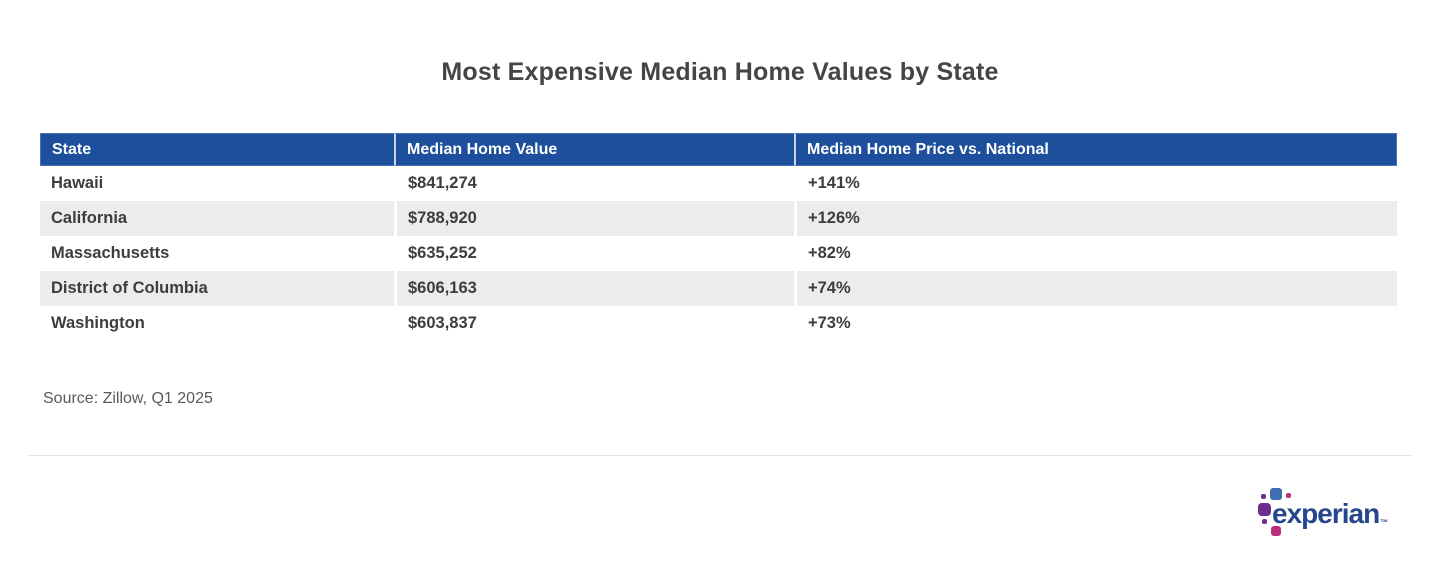  I want to click on cell-state: Massachusetts, so click(217, 253).